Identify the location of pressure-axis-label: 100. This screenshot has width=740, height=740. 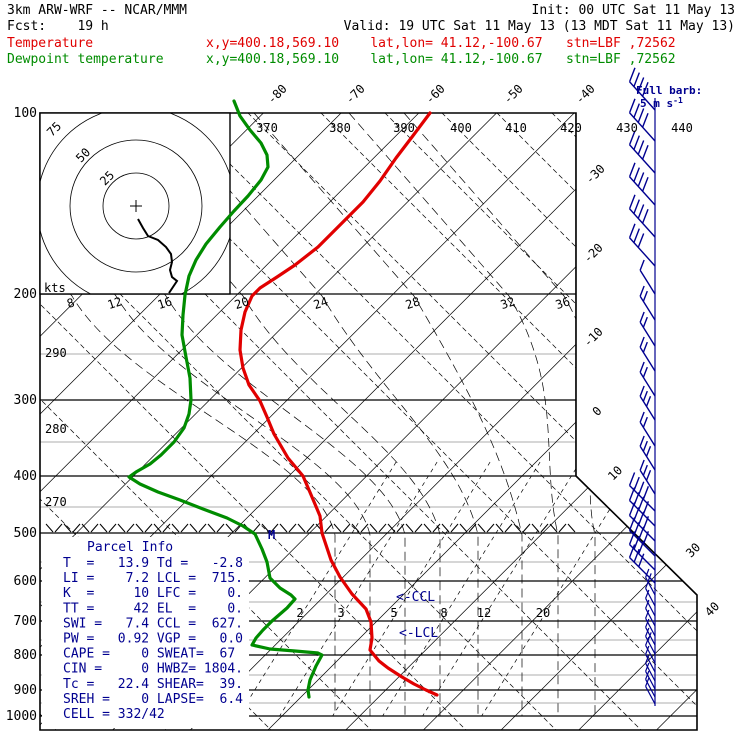
(25, 113).